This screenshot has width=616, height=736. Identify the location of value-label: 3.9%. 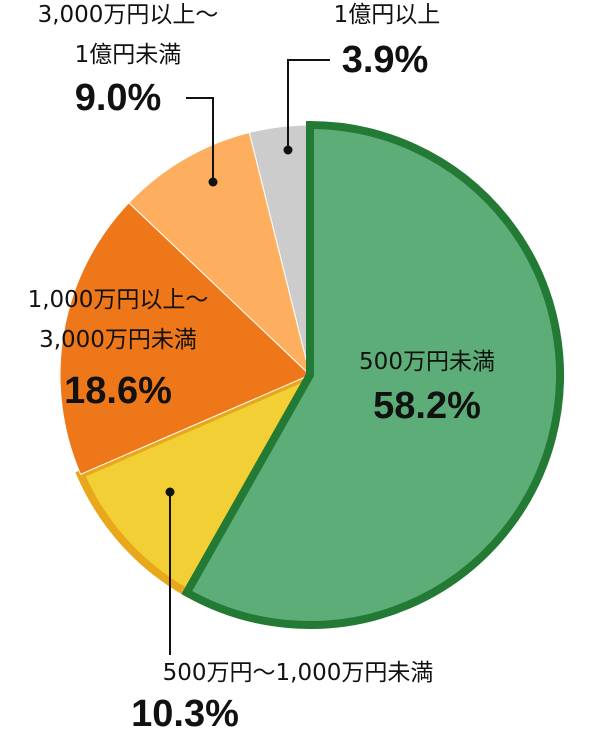
(385, 60).